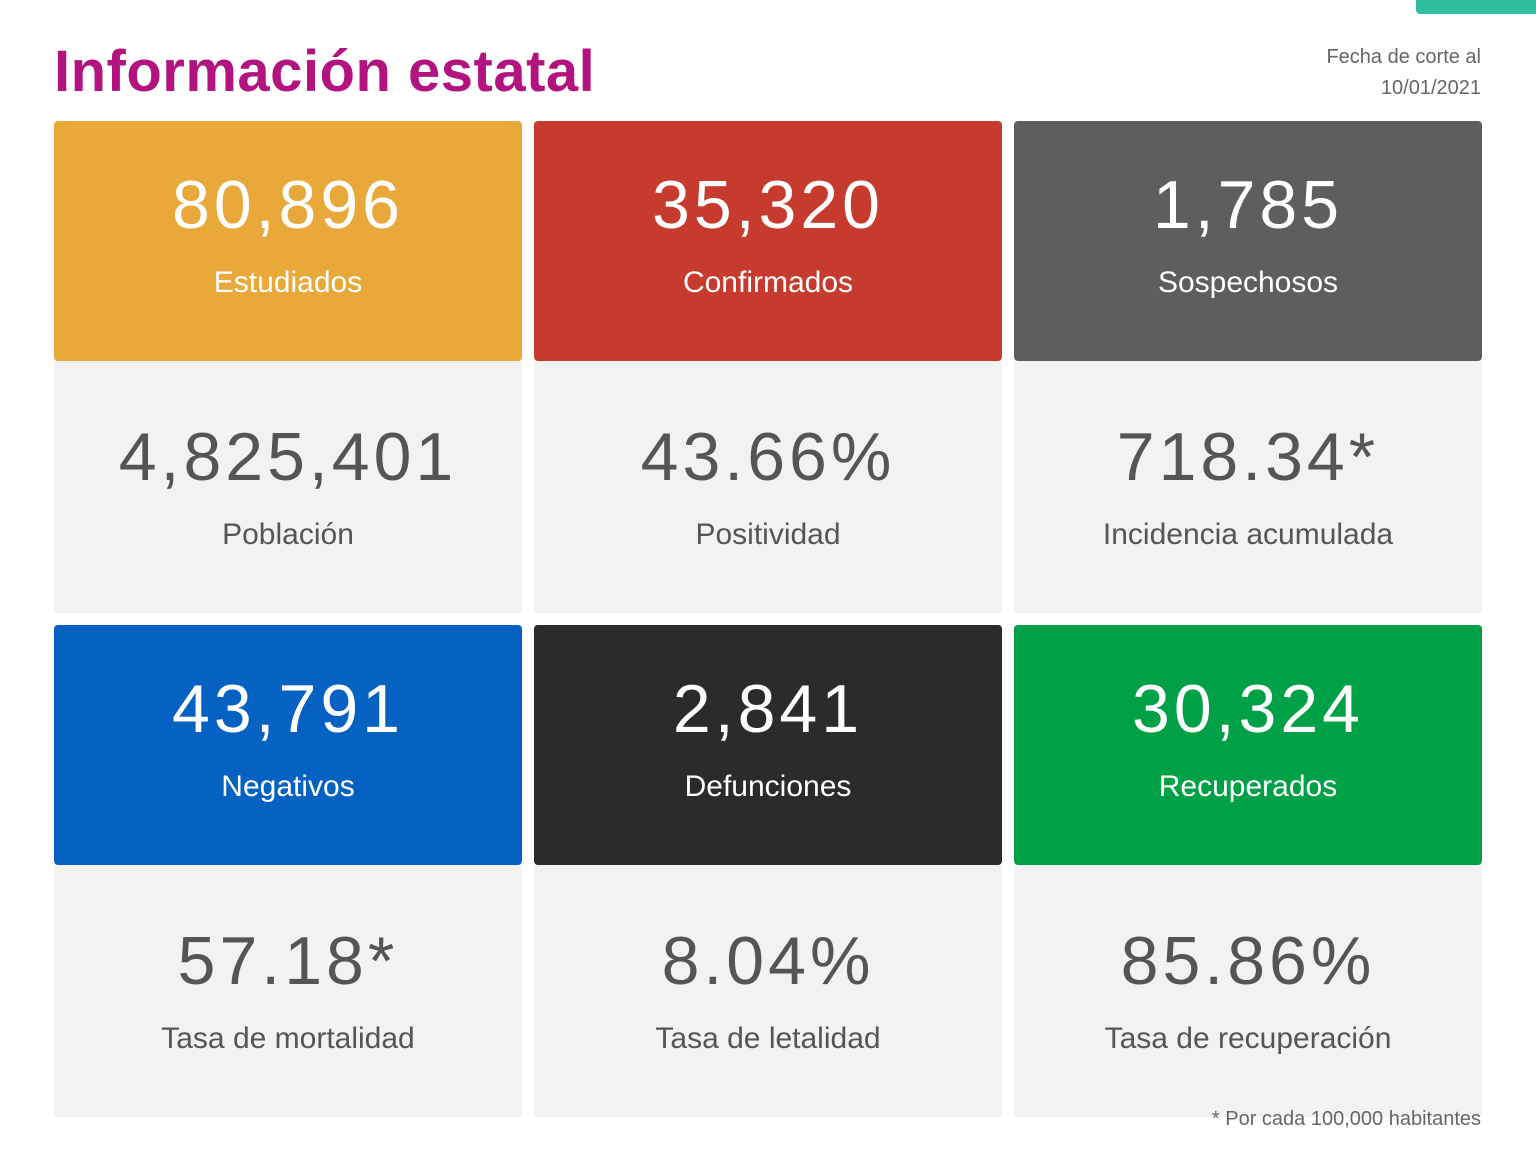 The width and height of the screenshot is (1536, 1153). I want to click on page-title: Información estatal, so click(325, 71).